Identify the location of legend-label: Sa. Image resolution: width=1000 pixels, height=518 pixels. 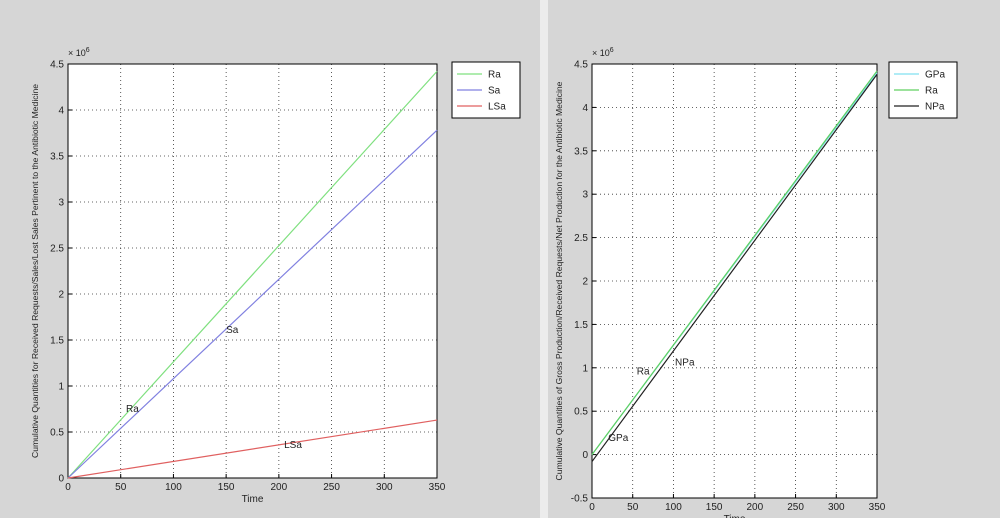
(494, 91).